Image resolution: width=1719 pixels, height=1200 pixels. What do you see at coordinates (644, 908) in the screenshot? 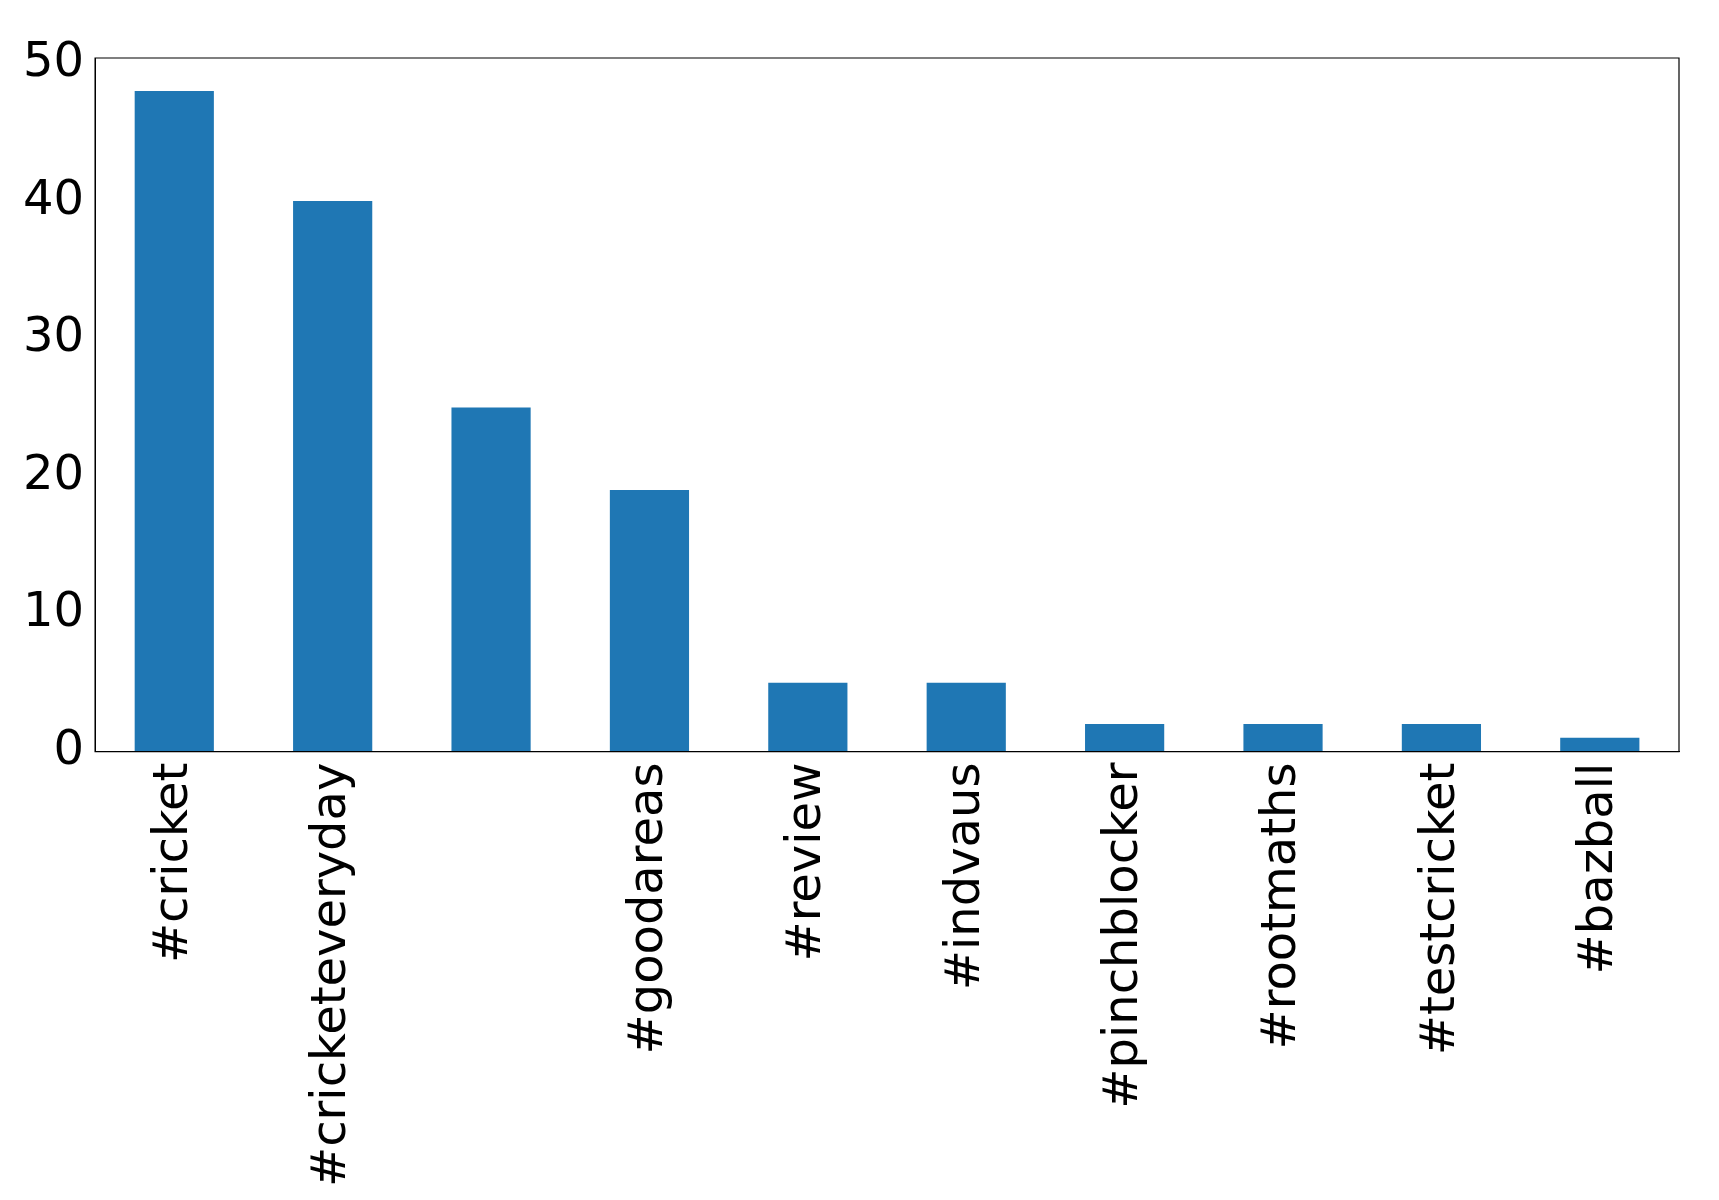
I see `x-tick-label: #goodareas` at bounding box center [644, 908].